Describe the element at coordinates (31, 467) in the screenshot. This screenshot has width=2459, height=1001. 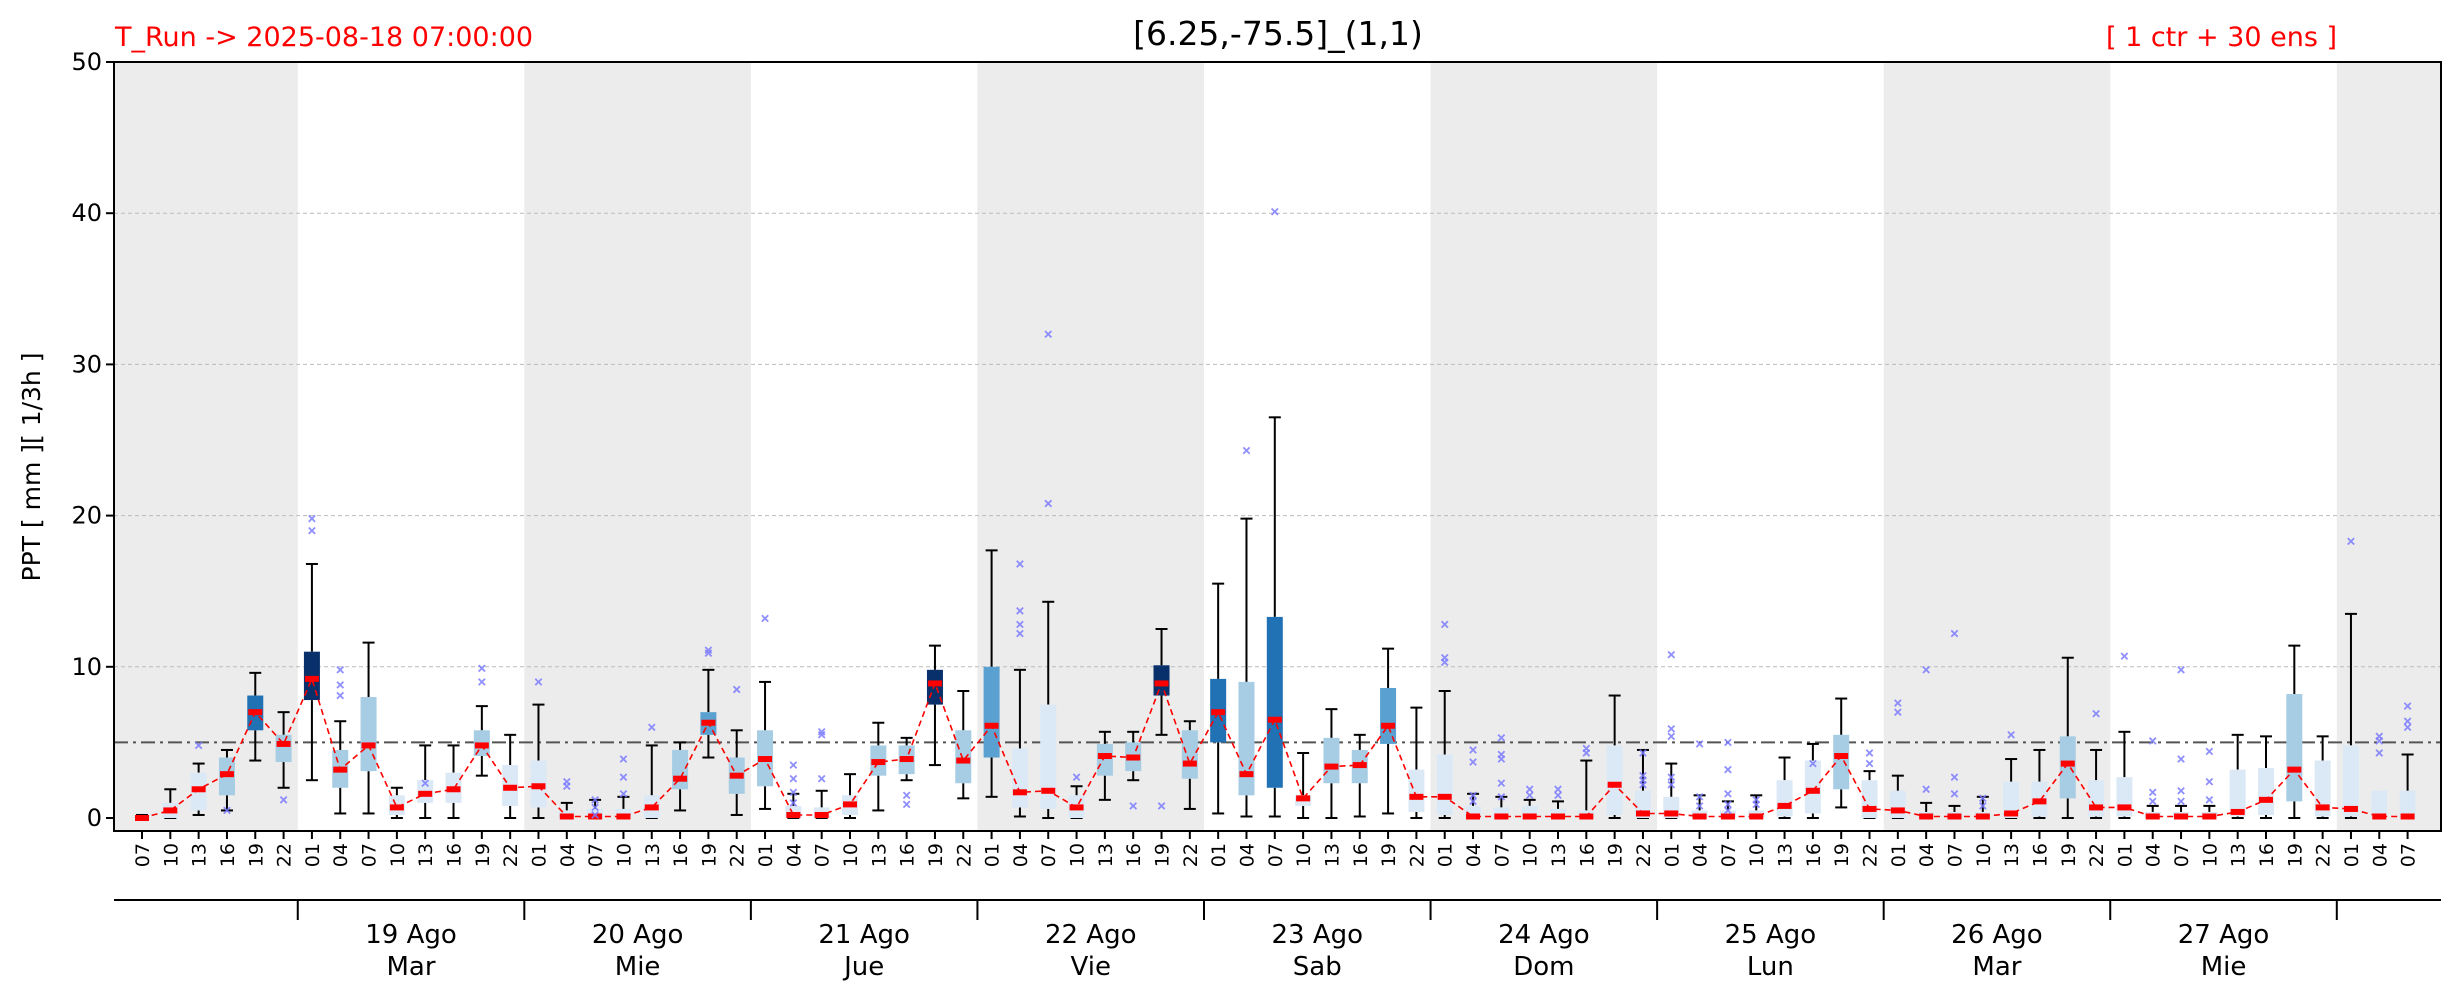
I see `y-axis-label: PPT [ mm ][ 1/3h ]` at that location.